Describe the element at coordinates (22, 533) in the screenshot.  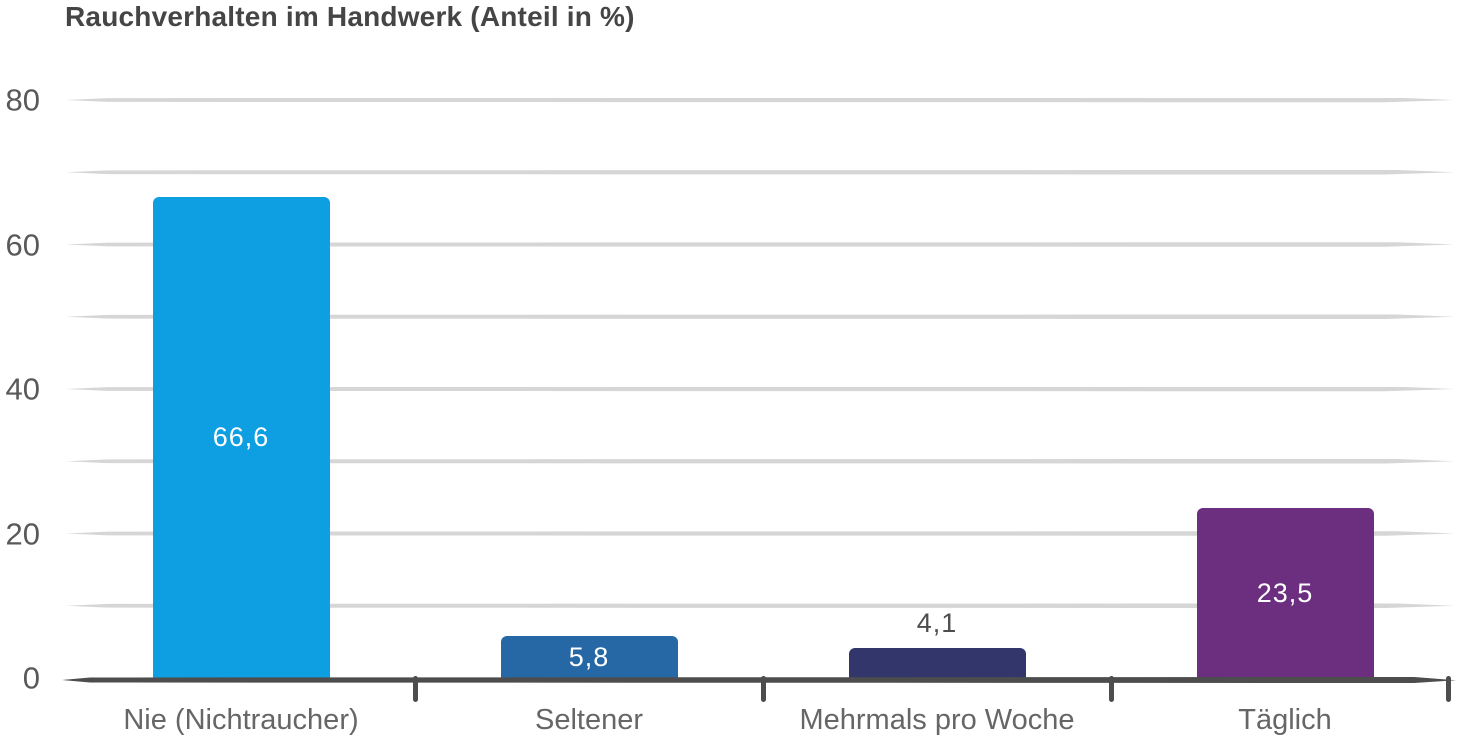
I see `y-axis-tick-label: 20` at that location.